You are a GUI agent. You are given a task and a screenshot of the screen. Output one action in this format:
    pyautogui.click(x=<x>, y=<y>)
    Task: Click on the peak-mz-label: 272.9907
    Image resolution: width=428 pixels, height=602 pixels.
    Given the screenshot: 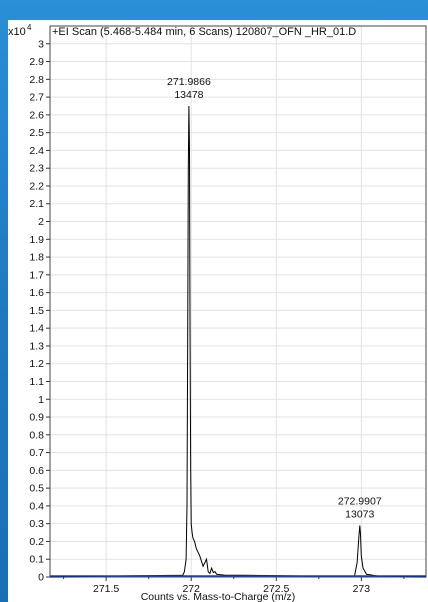 What is the action you would take?
    pyautogui.click(x=360, y=501)
    